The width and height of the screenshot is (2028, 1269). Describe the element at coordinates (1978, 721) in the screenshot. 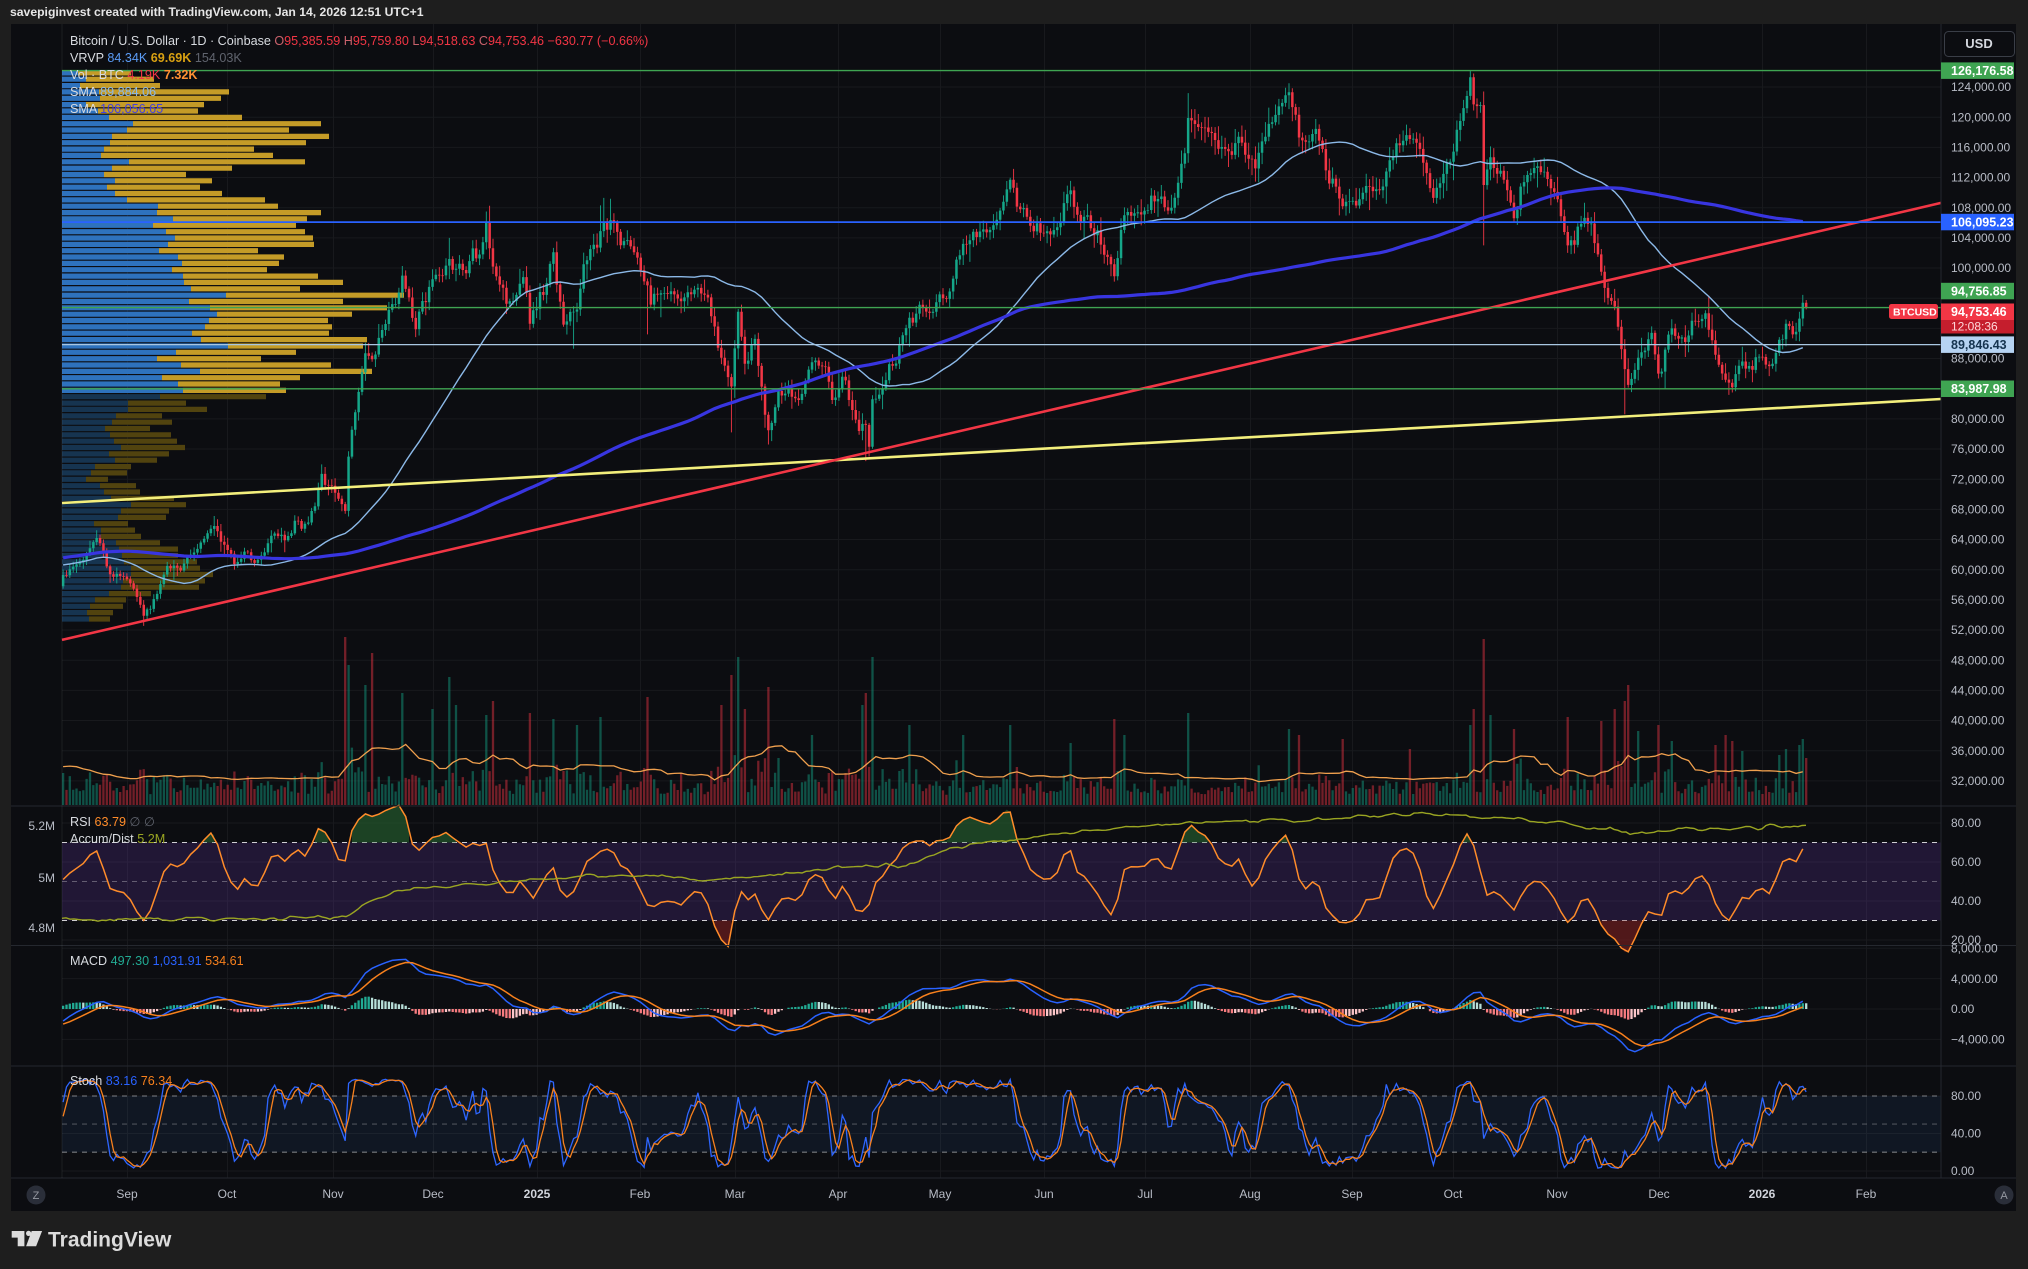

I see `svg-text: 40,000.00` at that location.